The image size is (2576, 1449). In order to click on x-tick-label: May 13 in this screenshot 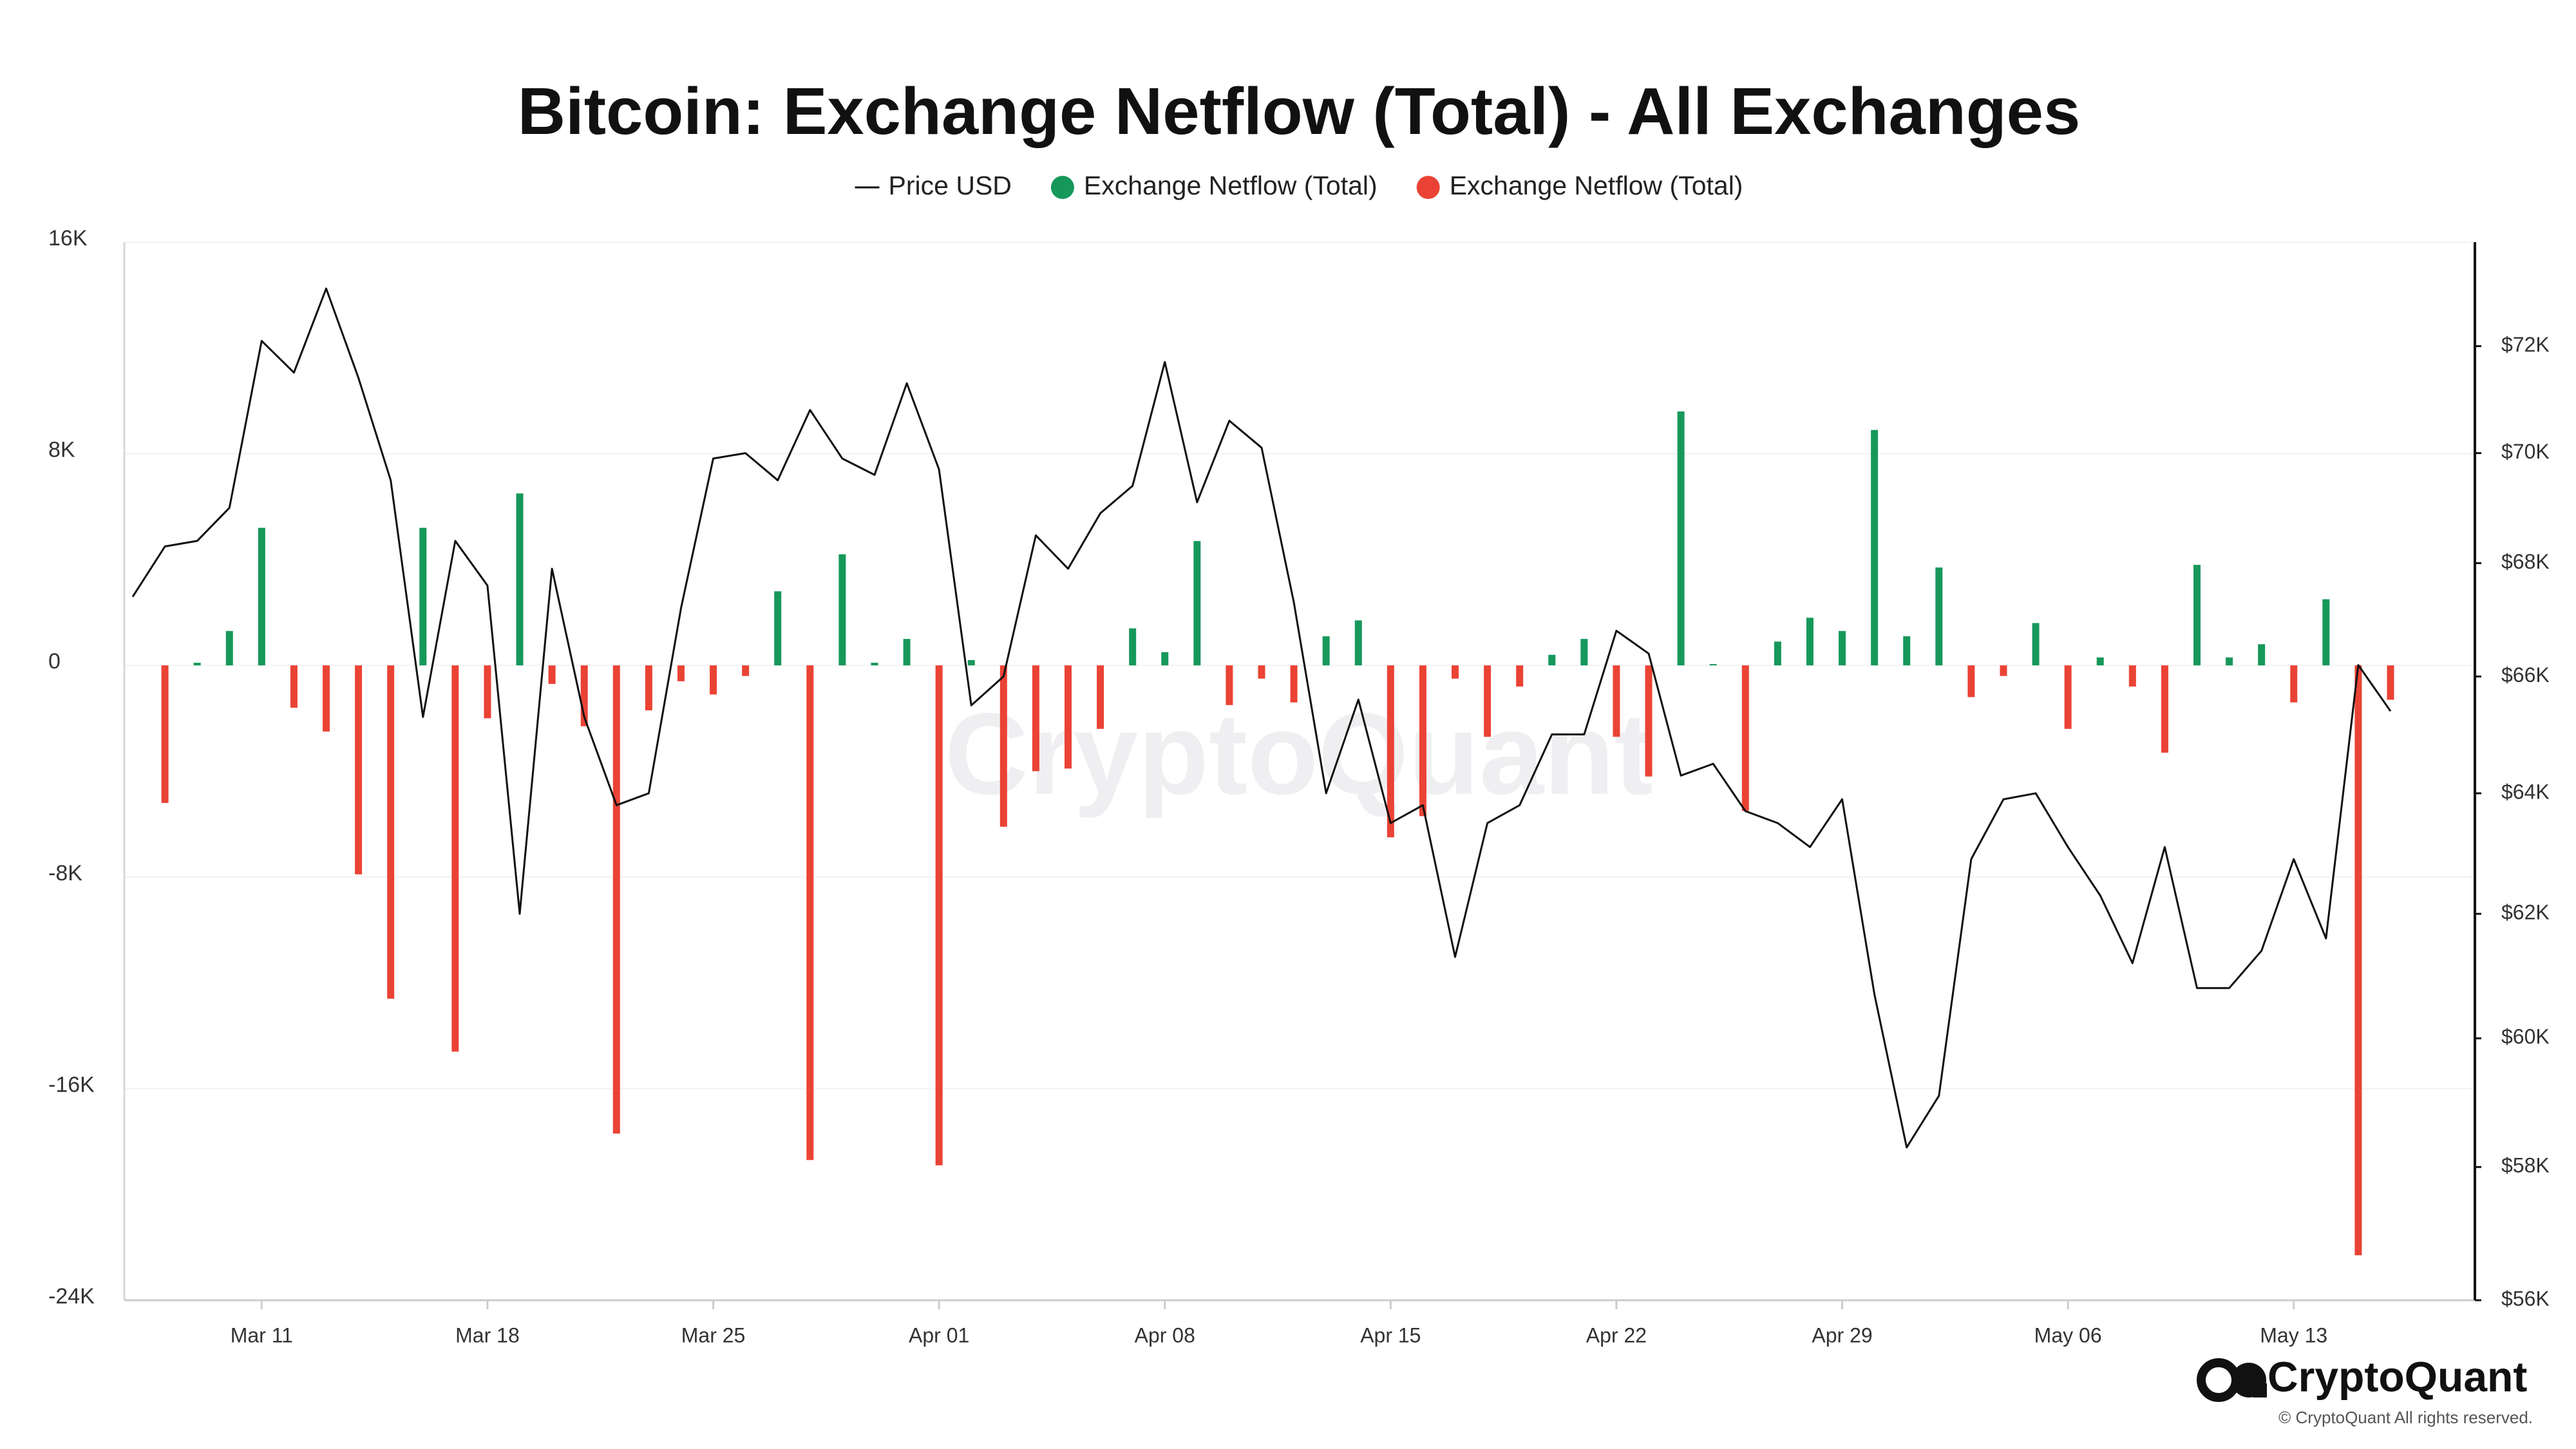, I will do `click(2293, 1335)`.